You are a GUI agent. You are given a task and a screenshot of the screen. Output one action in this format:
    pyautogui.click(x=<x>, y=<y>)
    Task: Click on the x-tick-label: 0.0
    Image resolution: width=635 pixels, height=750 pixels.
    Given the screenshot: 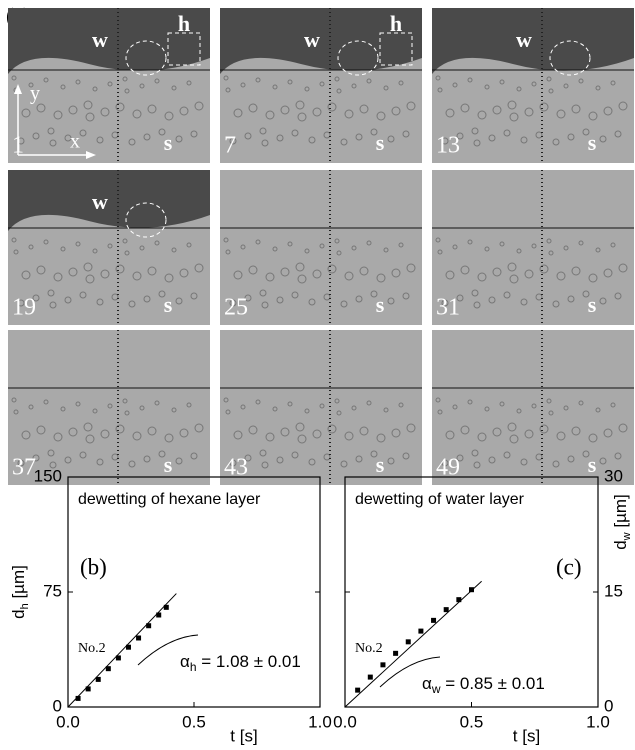 What is the action you would take?
    pyautogui.click(x=345, y=721)
    